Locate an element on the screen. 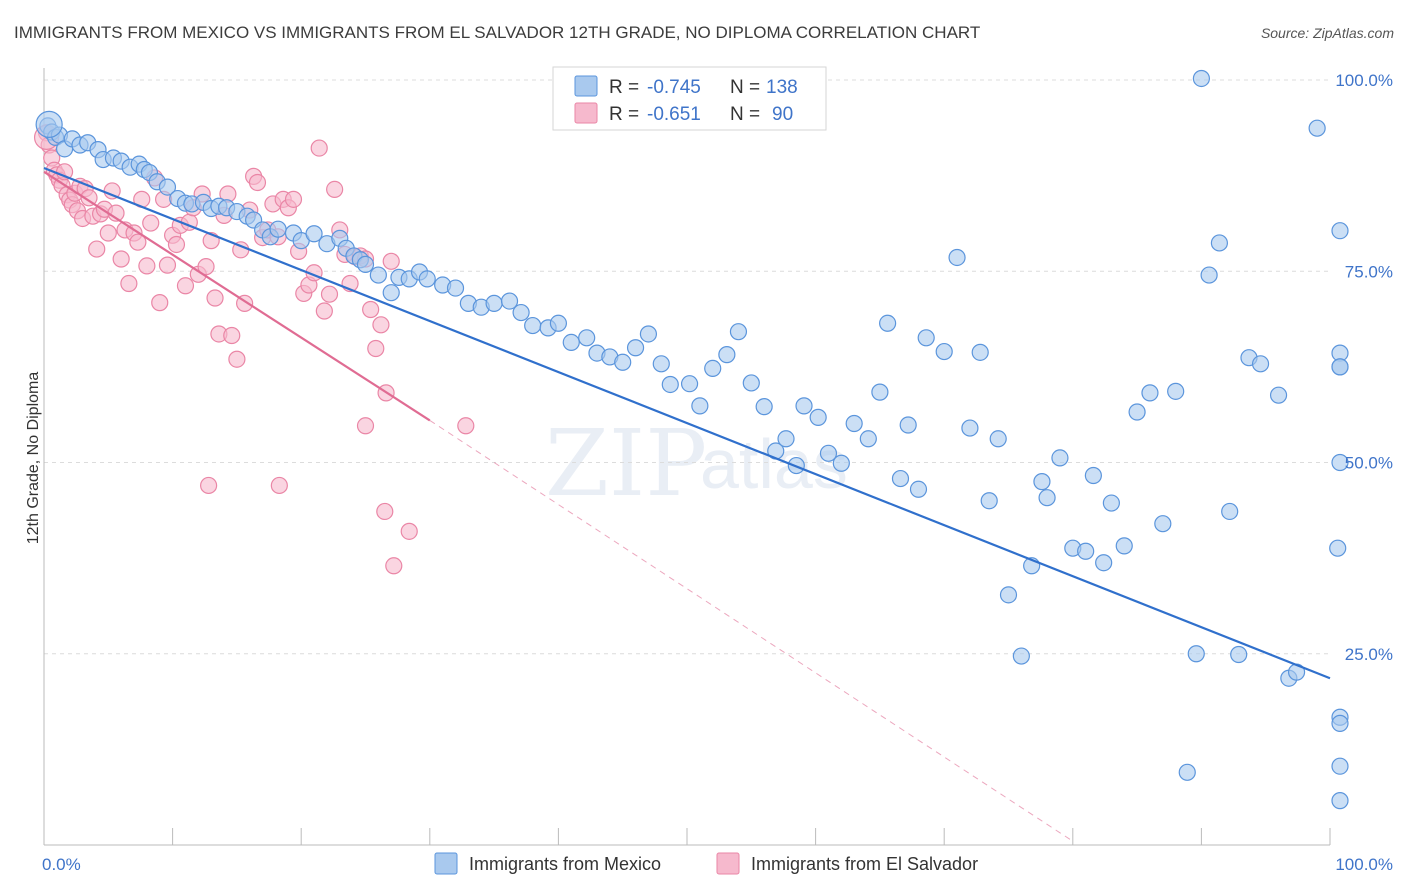 This screenshot has width=1406, height=892. bottom-legend-swatch-el-salvador is located at coordinates (728, 863).